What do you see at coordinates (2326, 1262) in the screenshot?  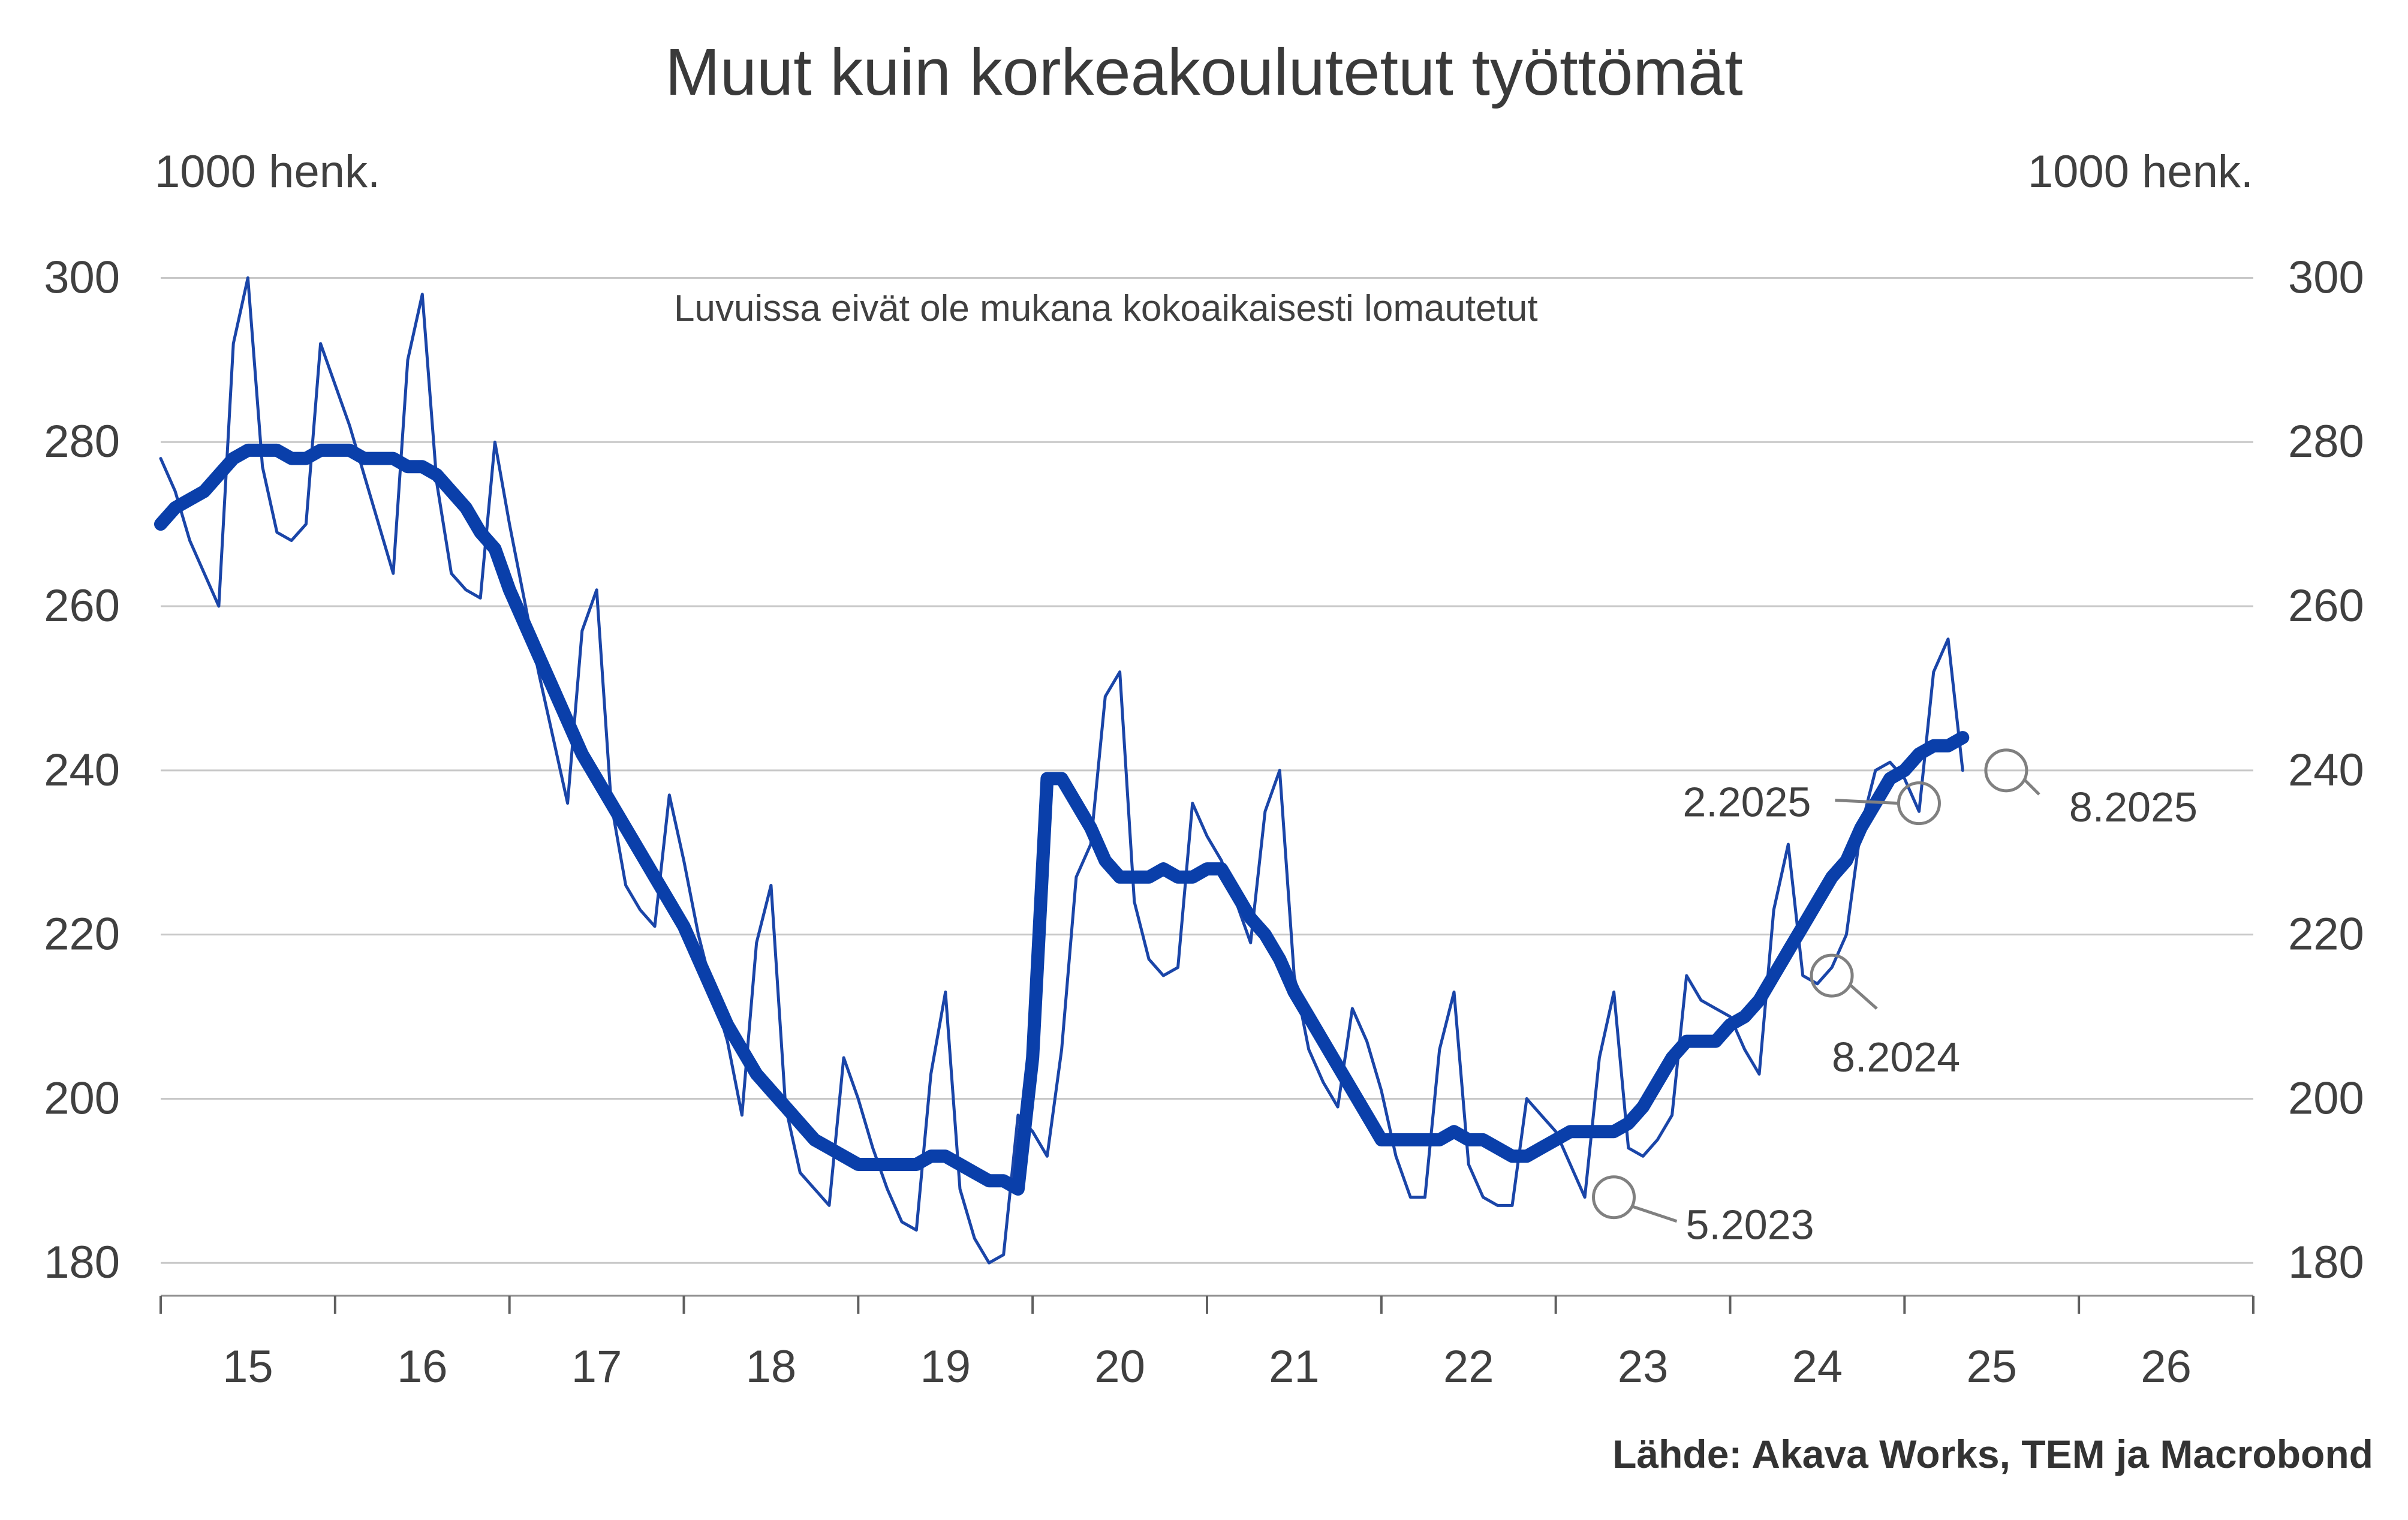 I see `y-tick-label-right: 180` at bounding box center [2326, 1262].